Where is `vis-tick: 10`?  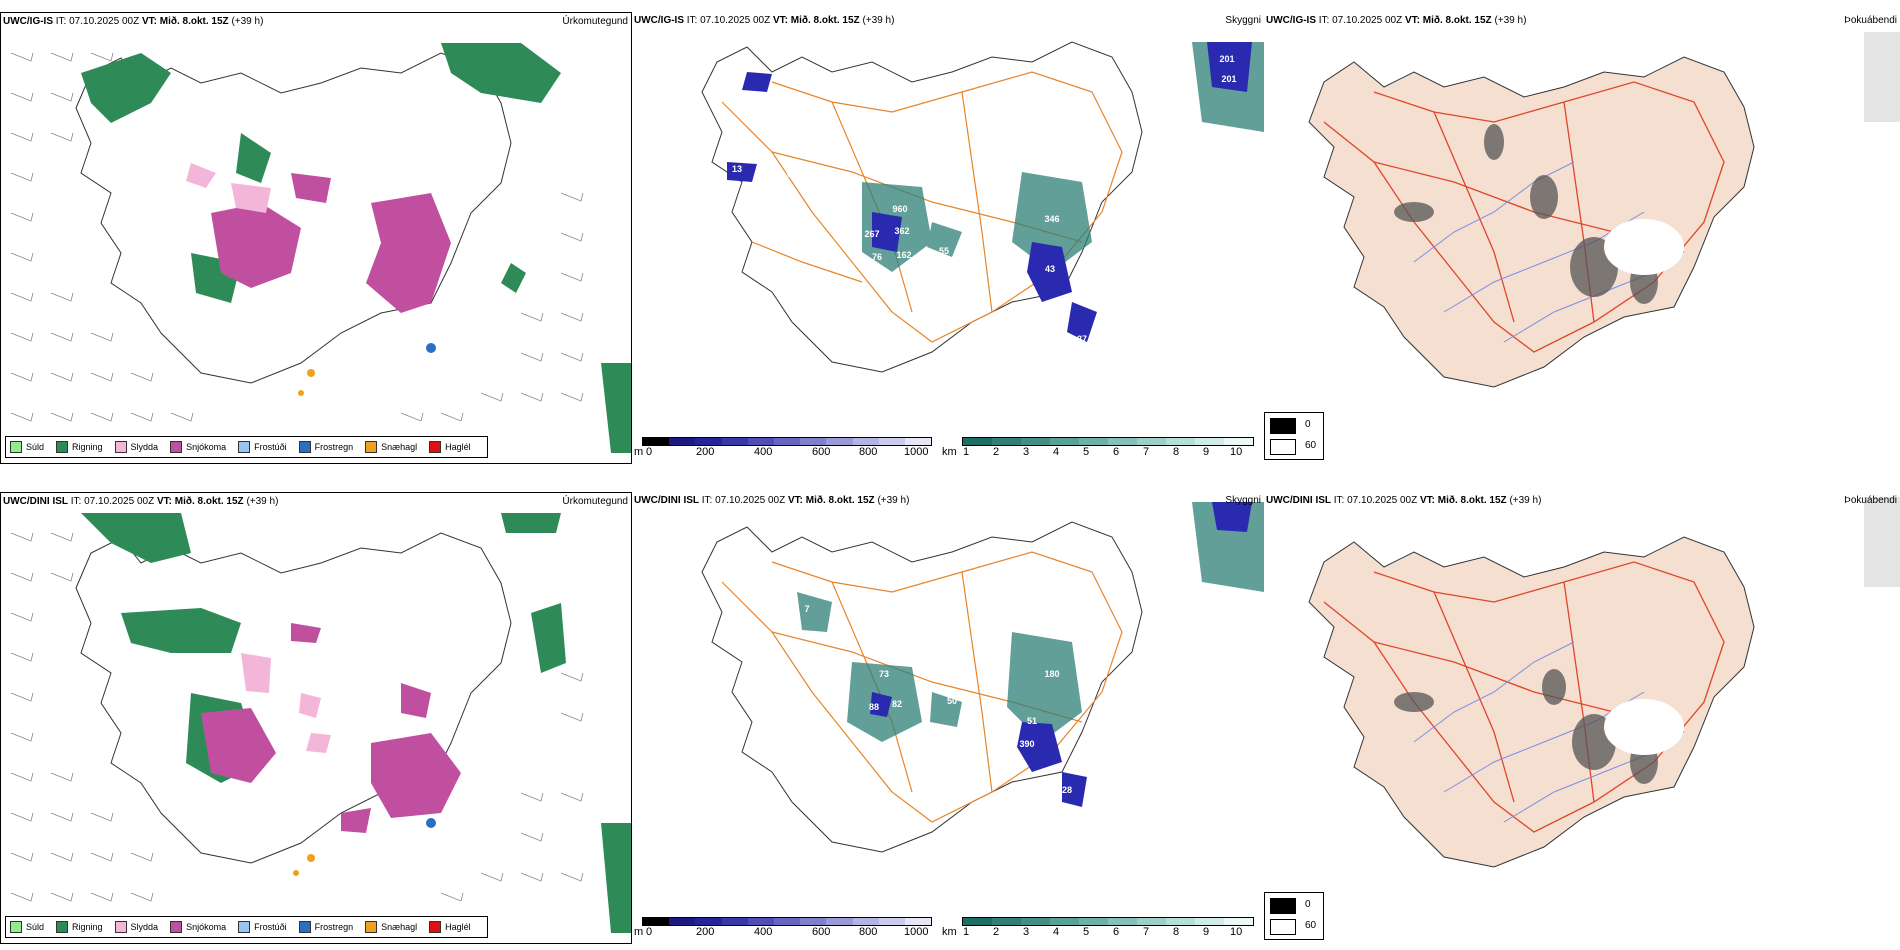
vis-tick: 10 is located at coordinates (1236, 932).